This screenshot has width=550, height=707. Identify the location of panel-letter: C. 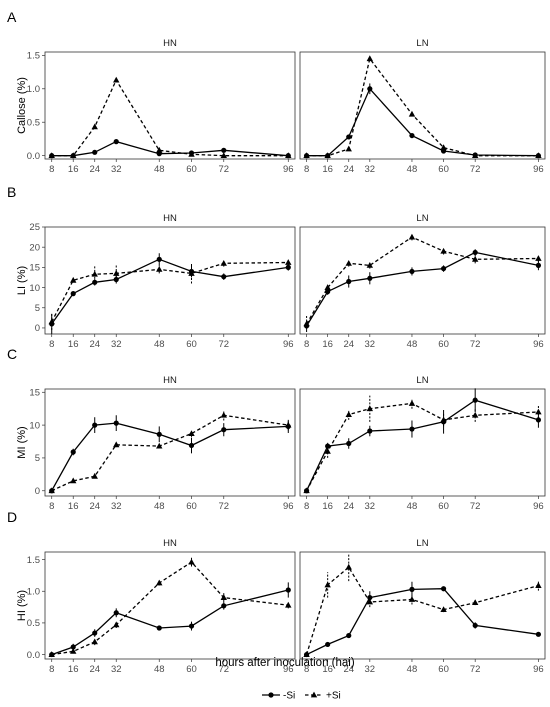
(12, 354).